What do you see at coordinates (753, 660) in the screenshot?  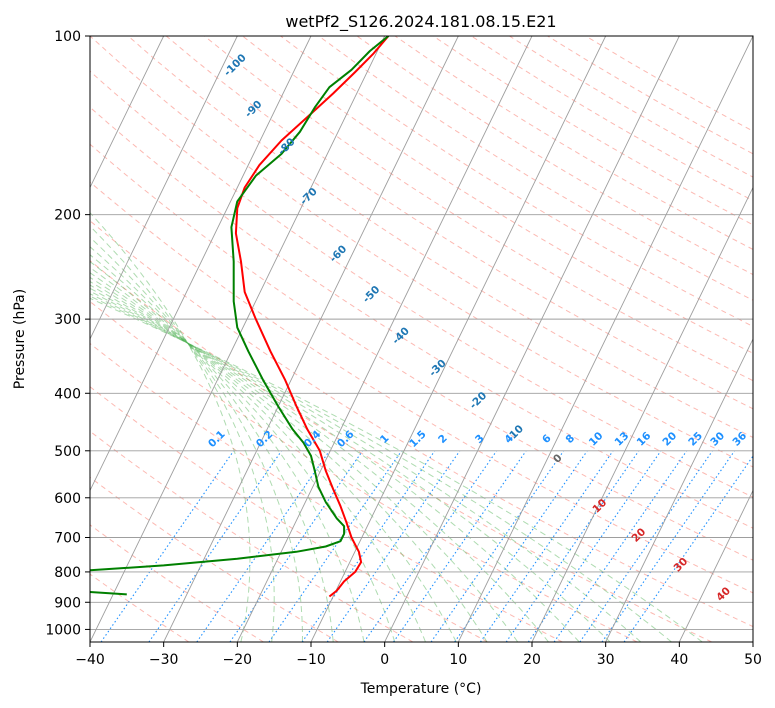 I see `x-tick-label: 50` at bounding box center [753, 660].